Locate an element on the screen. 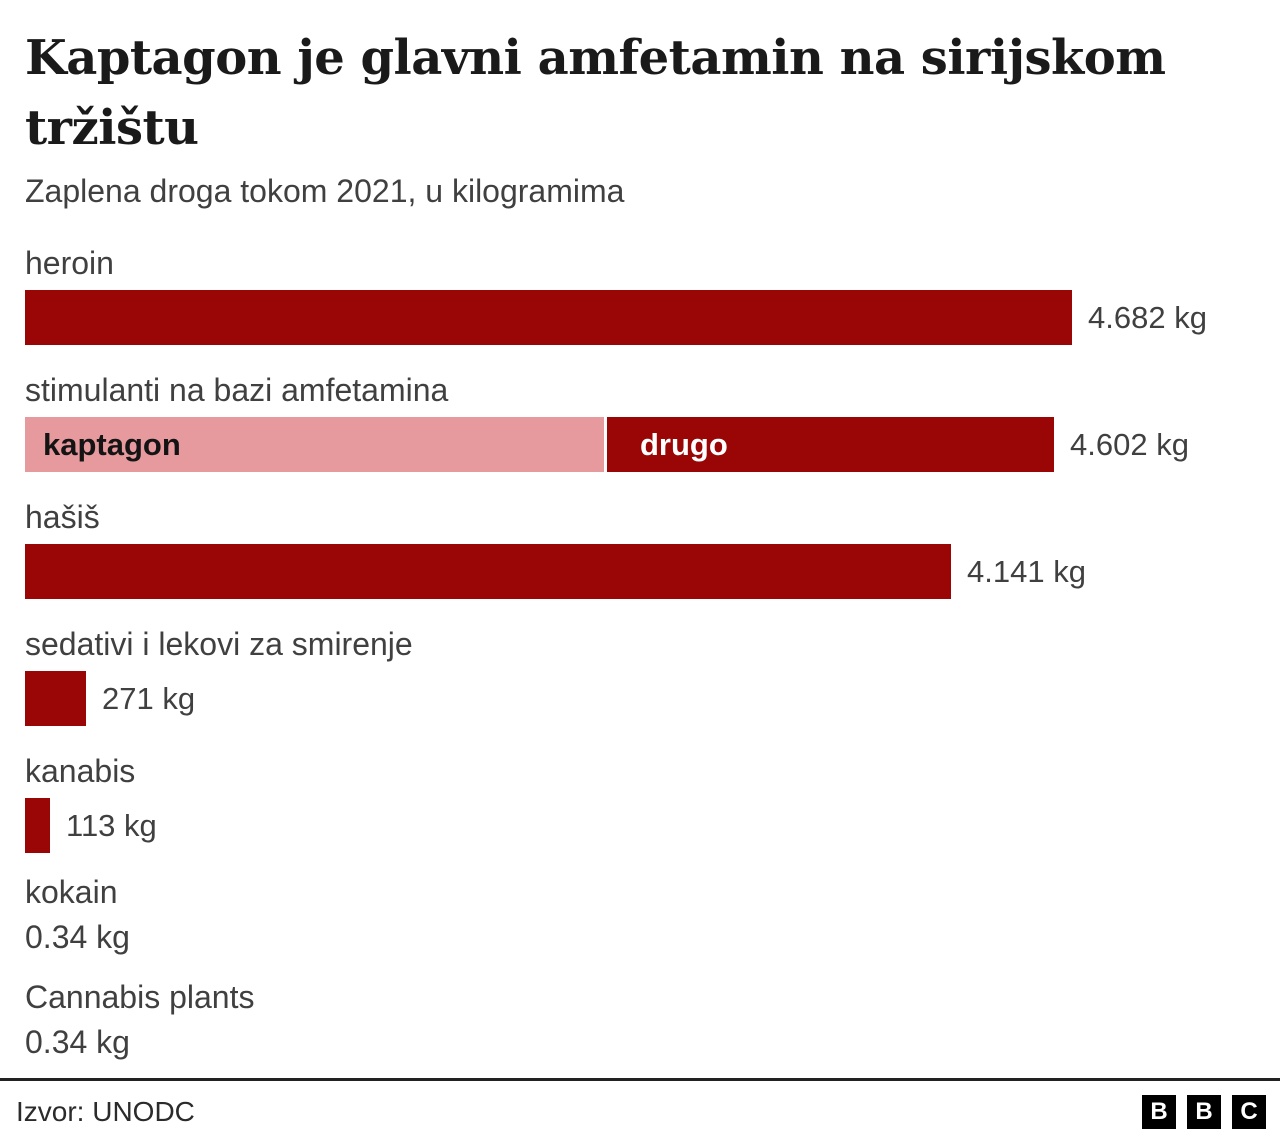 This screenshot has height=1142, width=1280. bar-line: 4.141 kg is located at coordinates (640, 571).